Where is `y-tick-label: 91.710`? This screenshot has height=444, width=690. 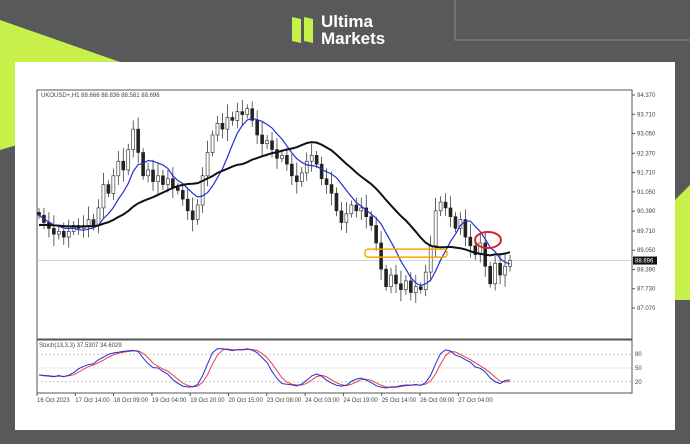 y-tick-label: 91.710 is located at coordinates (646, 174).